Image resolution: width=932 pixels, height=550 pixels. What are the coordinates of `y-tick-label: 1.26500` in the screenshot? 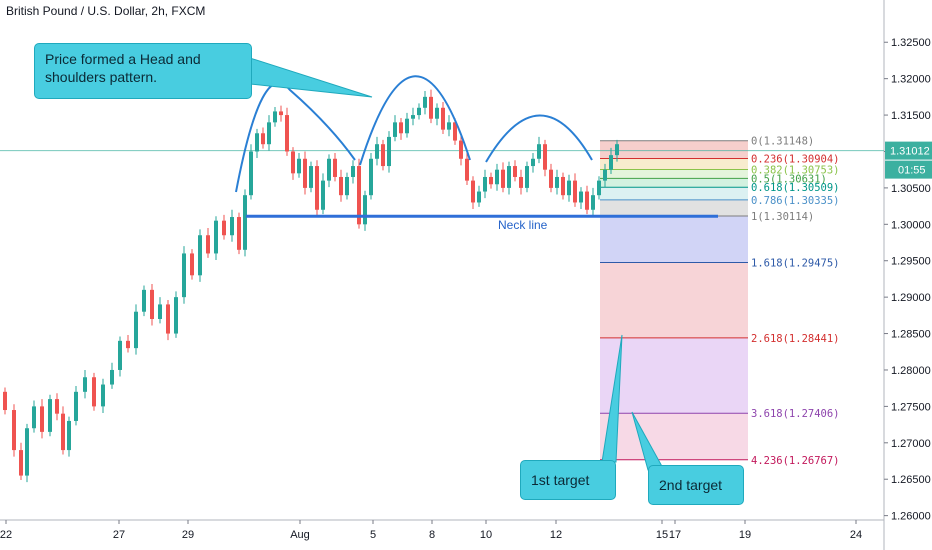 It's located at (911, 480).